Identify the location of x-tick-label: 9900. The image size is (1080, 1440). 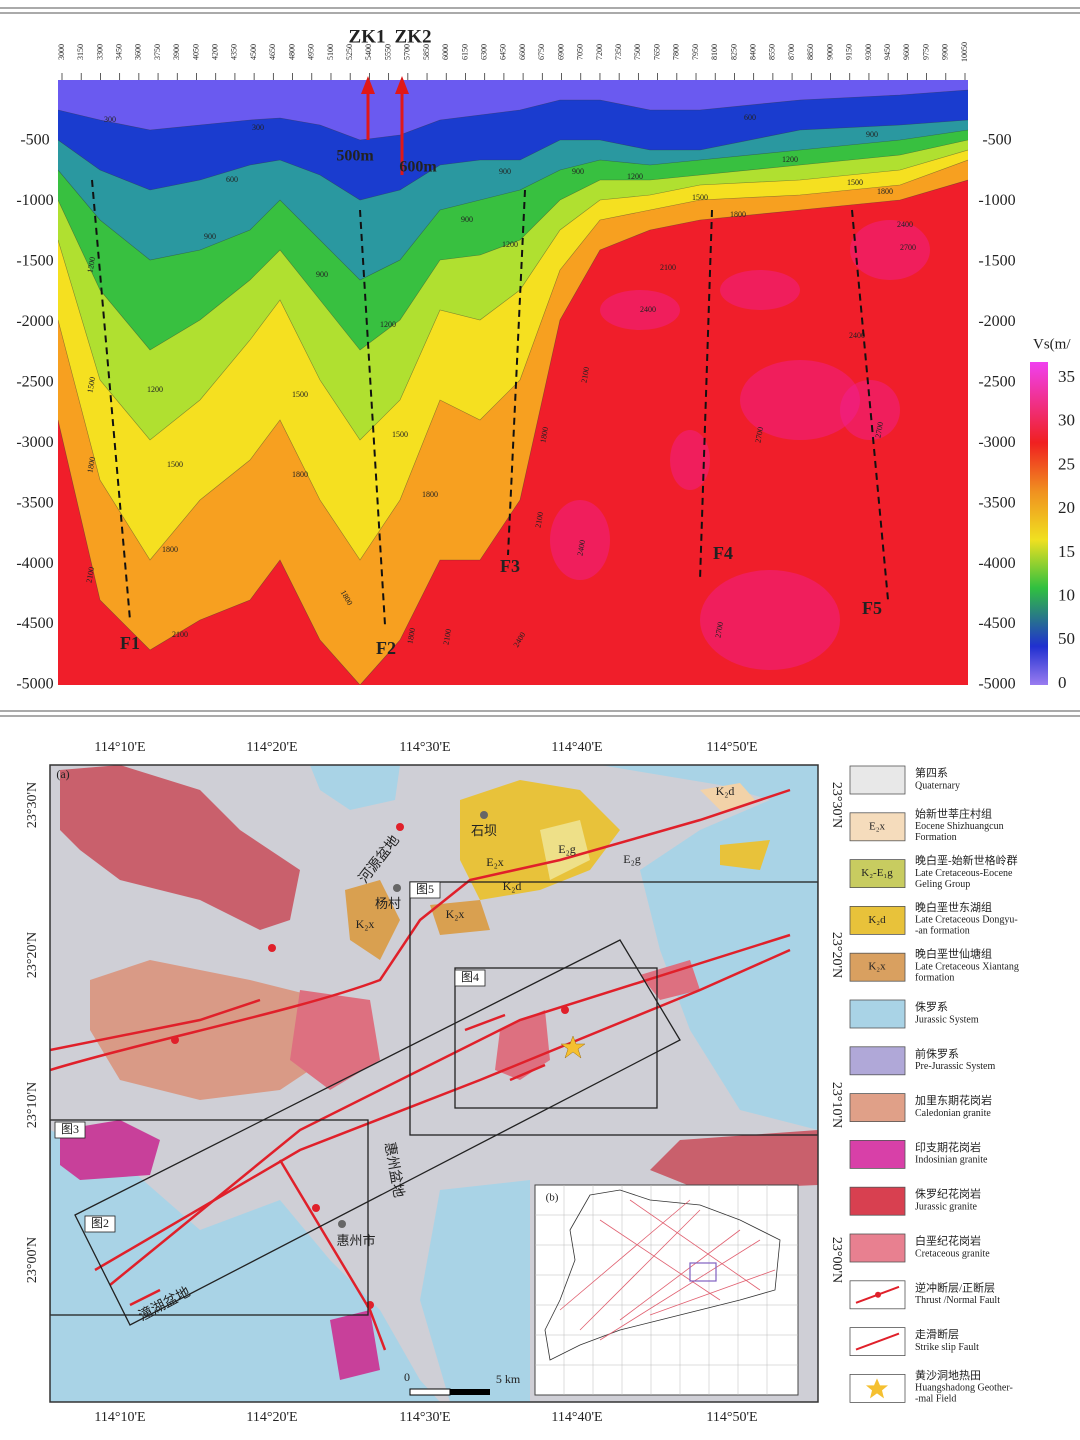
(945, 52).